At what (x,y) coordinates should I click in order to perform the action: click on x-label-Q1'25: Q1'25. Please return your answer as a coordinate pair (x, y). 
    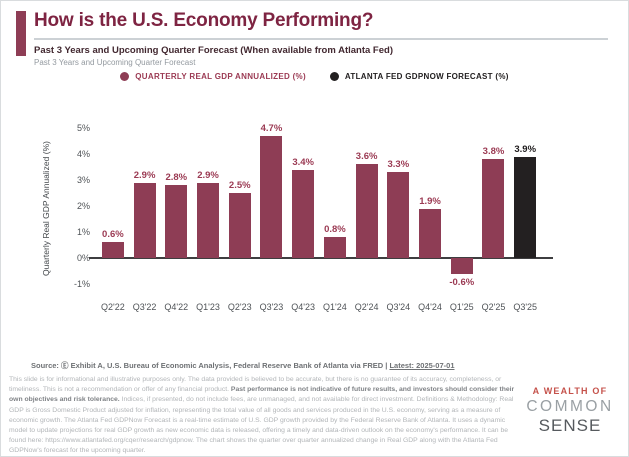
    Looking at the image, I should click on (461, 307).